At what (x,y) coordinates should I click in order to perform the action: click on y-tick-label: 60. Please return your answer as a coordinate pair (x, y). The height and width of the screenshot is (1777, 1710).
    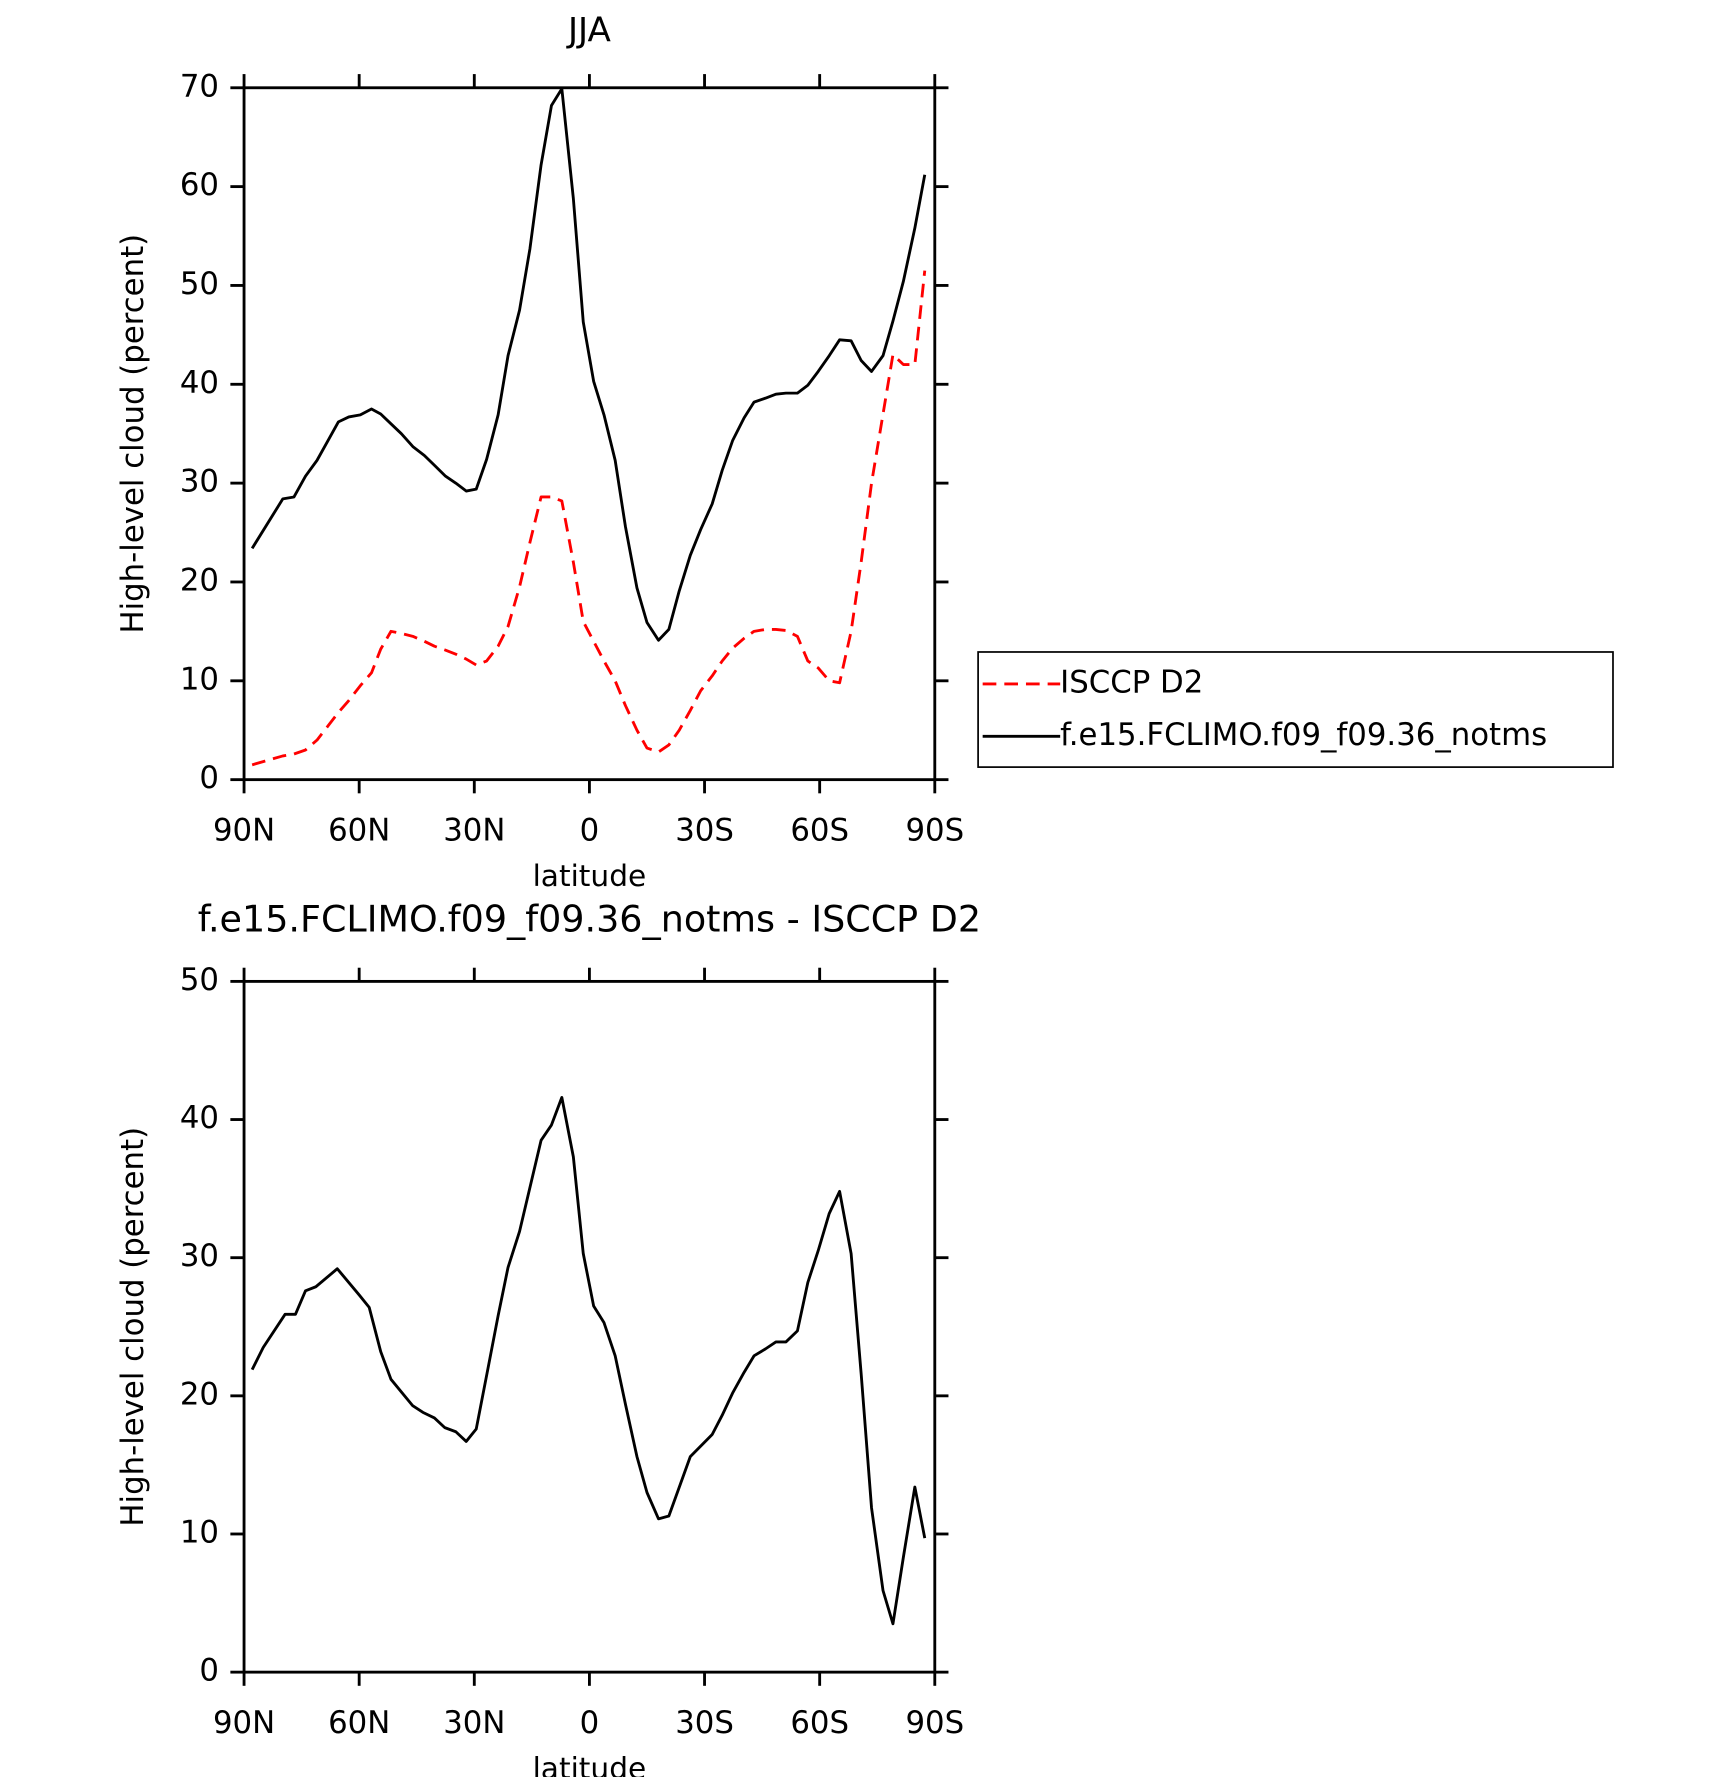
    Looking at the image, I should click on (199, 185).